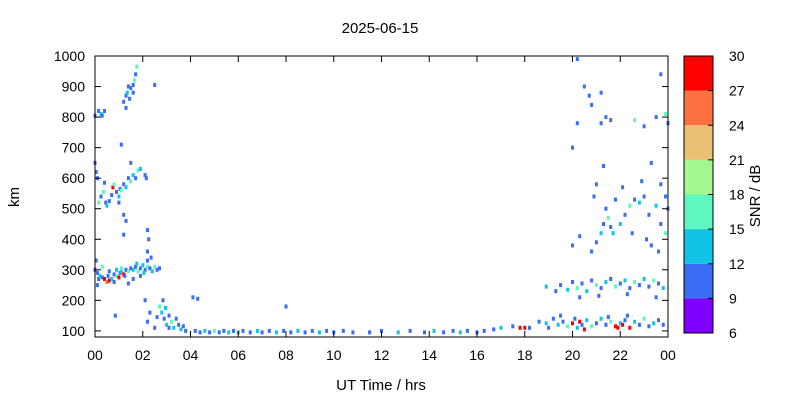 Image resolution: width=800 pixels, height=400 pixels. Describe the element at coordinates (74, 239) in the screenshot. I see `y-tick-label: 400` at that location.